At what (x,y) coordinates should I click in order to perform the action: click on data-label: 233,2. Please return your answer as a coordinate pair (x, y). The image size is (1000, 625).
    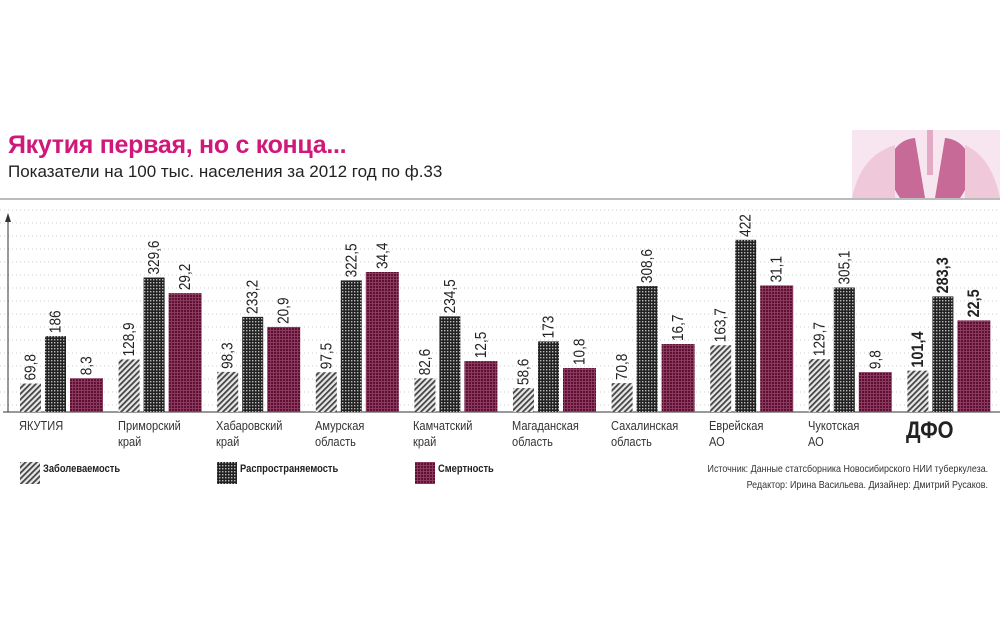
    Looking at the image, I should click on (253, 297).